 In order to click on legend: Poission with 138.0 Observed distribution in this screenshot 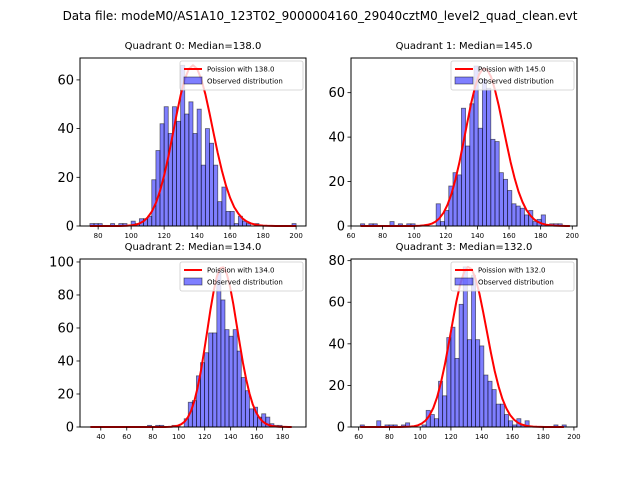, I will do `click(241, 75)`.